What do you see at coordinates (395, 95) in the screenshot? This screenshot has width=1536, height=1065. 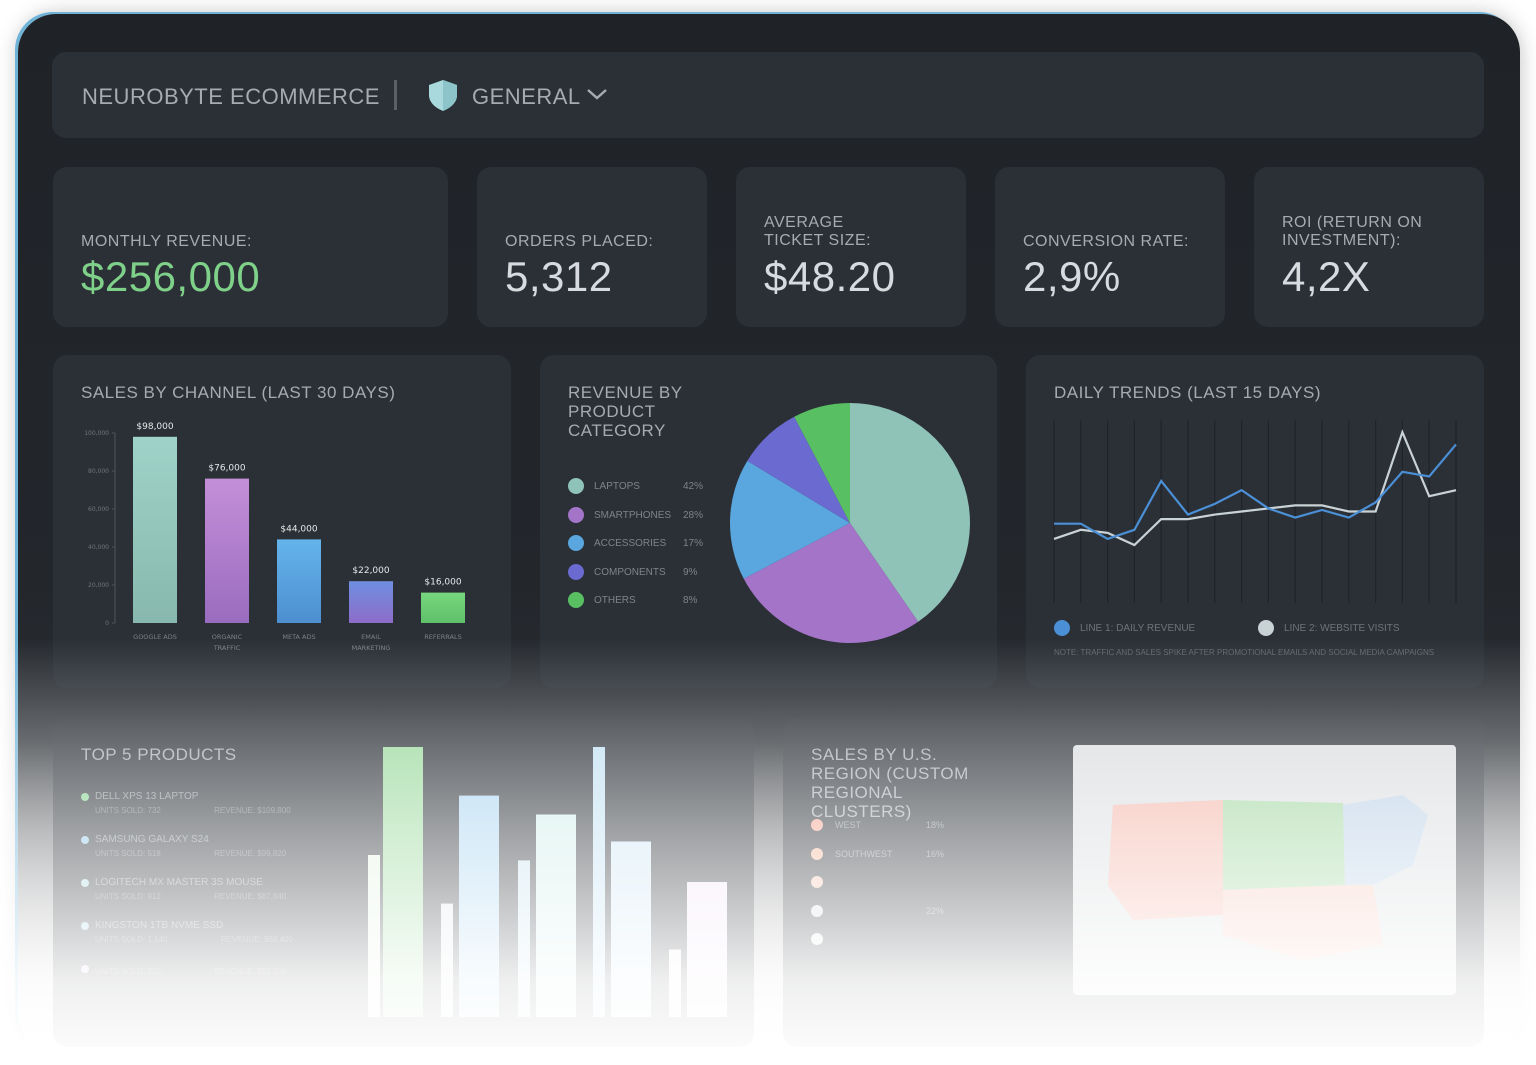 I see `header-divider` at bounding box center [395, 95].